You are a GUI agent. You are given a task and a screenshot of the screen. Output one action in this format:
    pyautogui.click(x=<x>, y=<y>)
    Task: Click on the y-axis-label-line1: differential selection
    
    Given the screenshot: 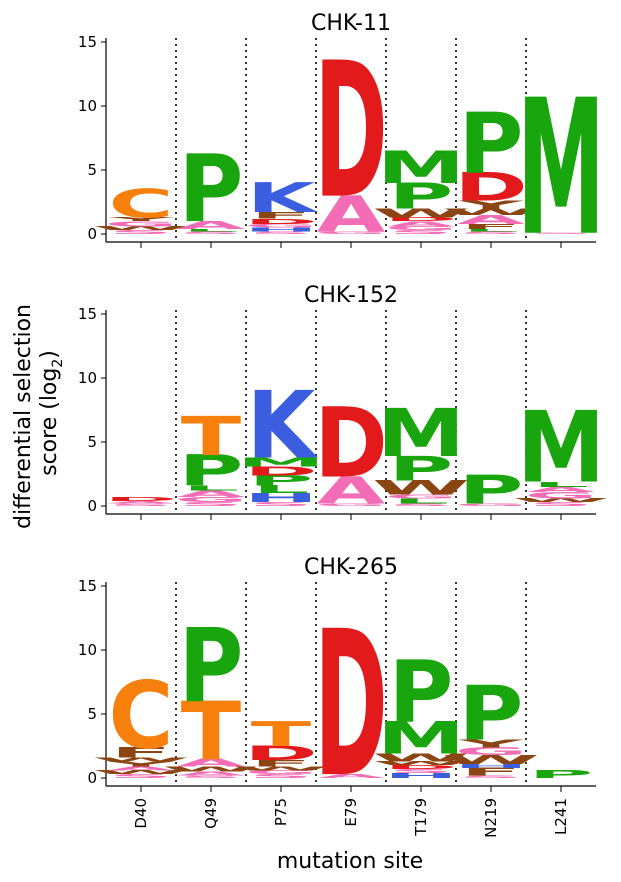 What is the action you would take?
    pyautogui.click(x=23, y=416)
    